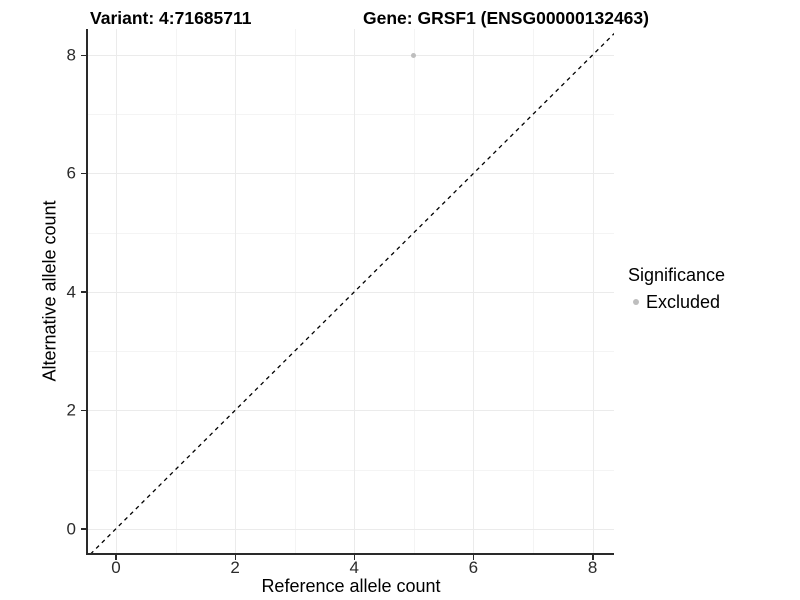 The height and width of the screenshot is (600, 800). What do you see at coordinates (71, 529) in the screenshot?
I see `y-tick-label: 0` at bounding box center [71, 529].